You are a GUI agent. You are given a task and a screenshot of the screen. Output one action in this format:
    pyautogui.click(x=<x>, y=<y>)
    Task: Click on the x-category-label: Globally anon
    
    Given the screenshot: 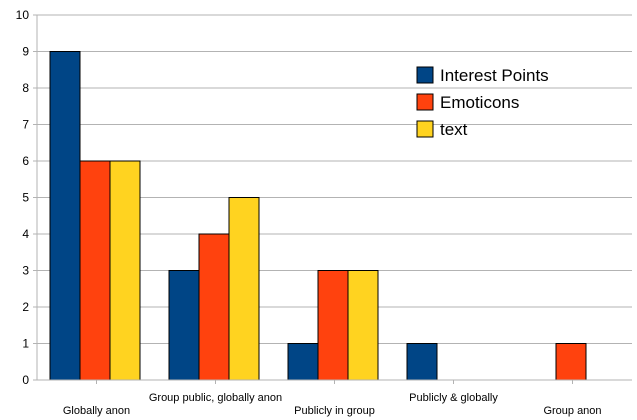 What is the action you would take?
    pyautogui.click(x=96, y=411)
    